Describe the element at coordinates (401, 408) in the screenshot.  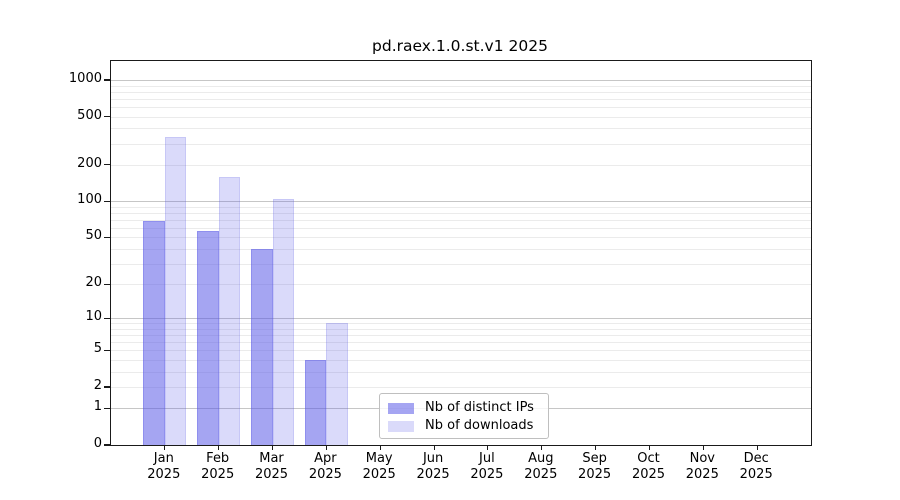
I see `legend-swatch-distinct-ips` at that location.